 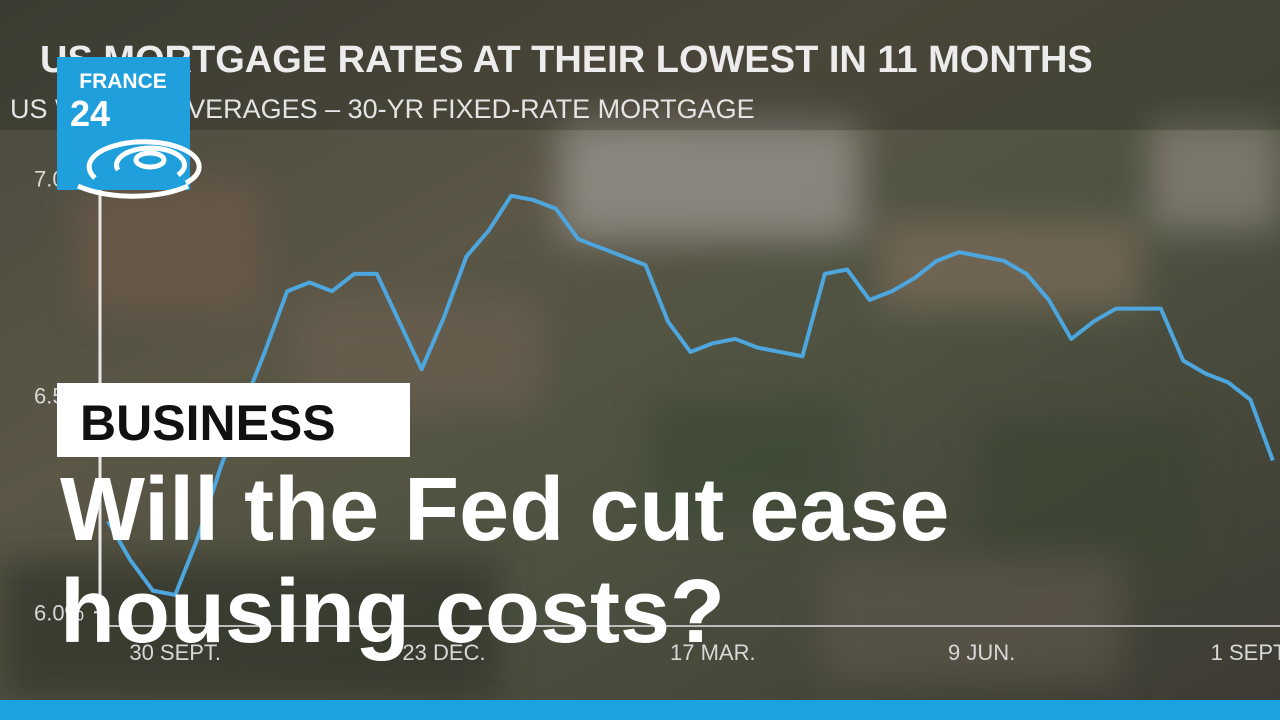 What do you see at coordinates (139, 169) in the screenshot?
I see `logo-swirl` at bounding box center [139, 169].